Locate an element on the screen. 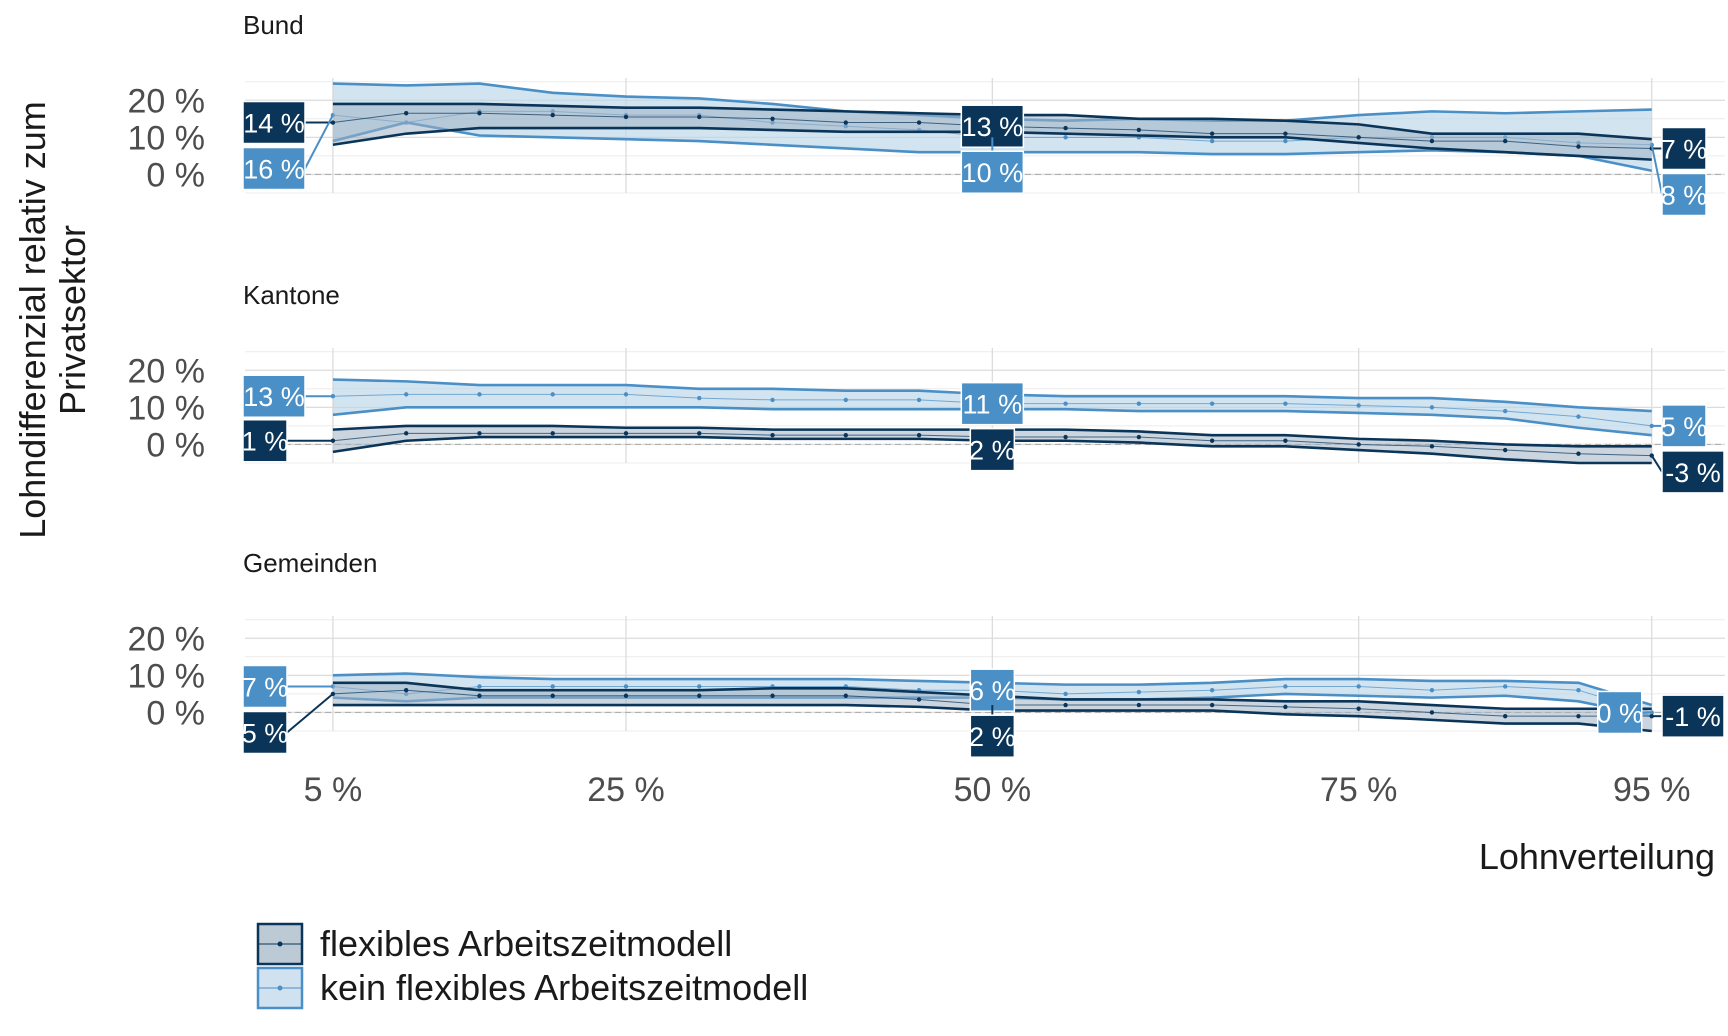 The image size is (1728, 1036). label-text: 1 % is located at coordinates (265, 442).